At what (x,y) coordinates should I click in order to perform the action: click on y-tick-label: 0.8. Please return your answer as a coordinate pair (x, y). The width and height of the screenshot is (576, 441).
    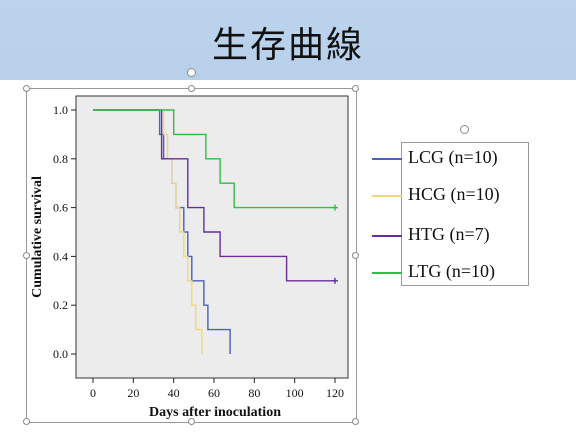
    Looking at the image, I should click on (60, 159).